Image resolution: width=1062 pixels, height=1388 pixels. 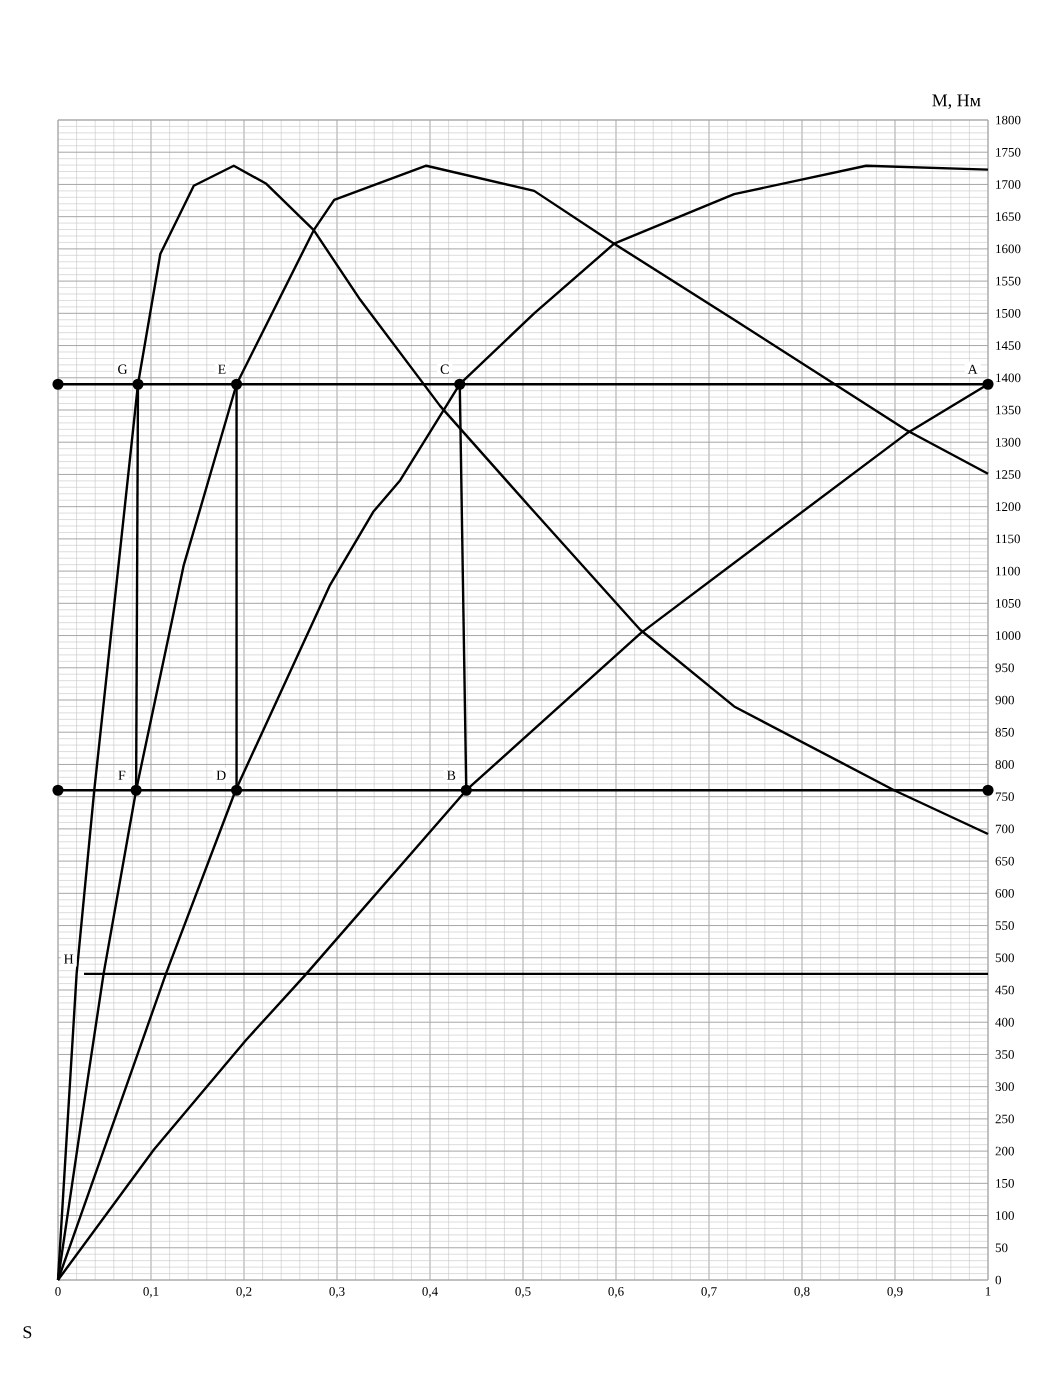 What do you see at coordinates (956, 101) in the screenshot?
I see `y-axis-title: M, Нм` at bounding box center [956, 101].